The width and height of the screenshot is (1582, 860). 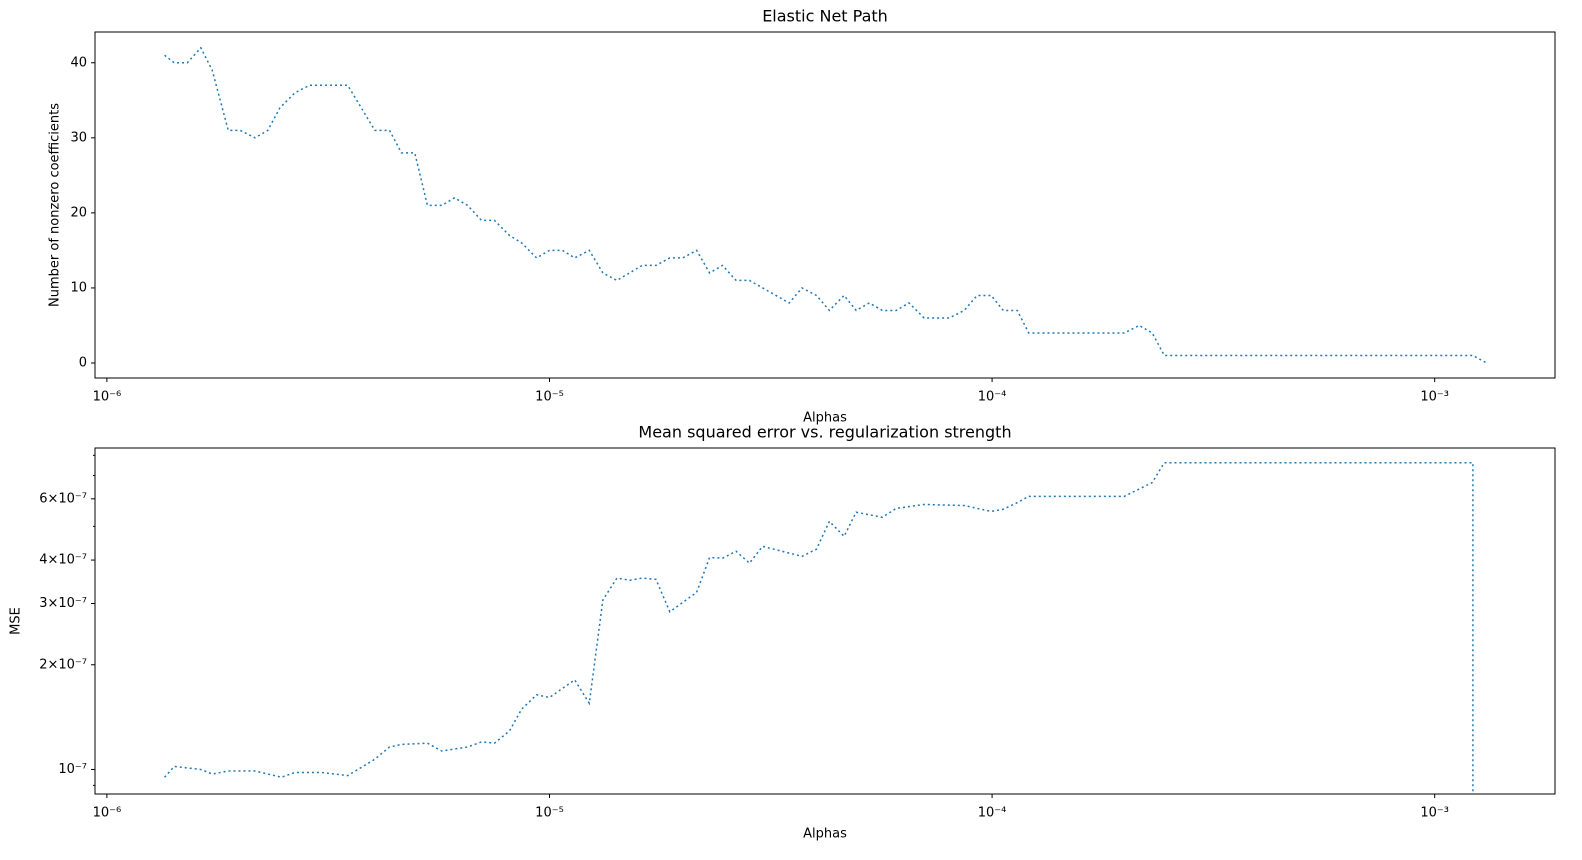 I want to click on y-tick-label: 4×10⁻⁷, so click(x=63, y=560).